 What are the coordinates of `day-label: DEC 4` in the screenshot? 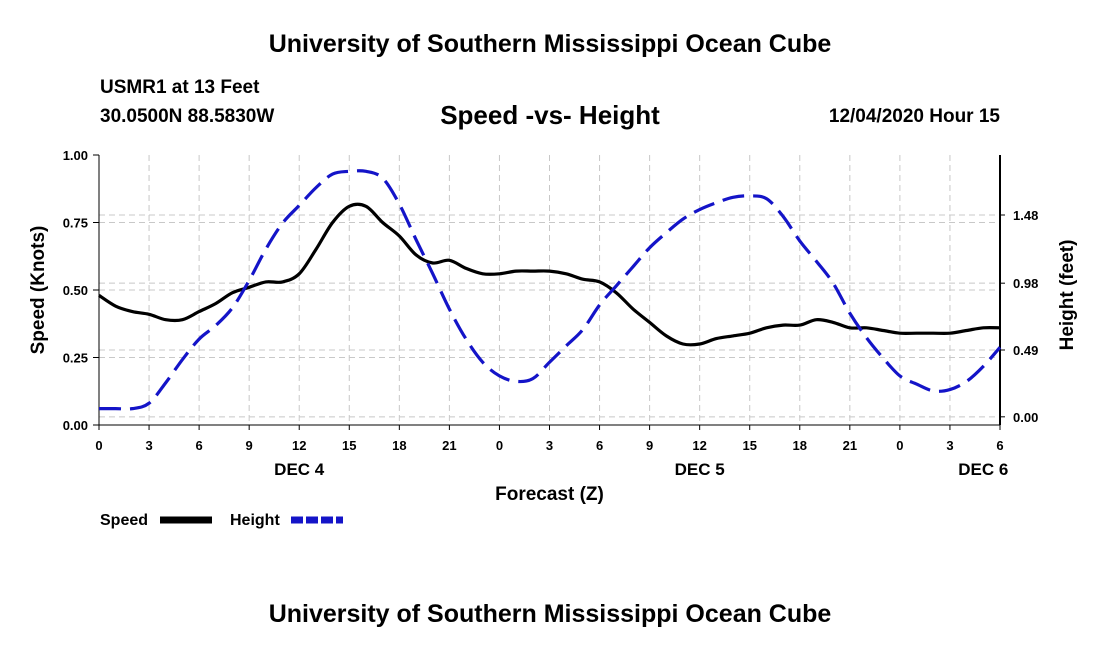 It's located at (299, 469).